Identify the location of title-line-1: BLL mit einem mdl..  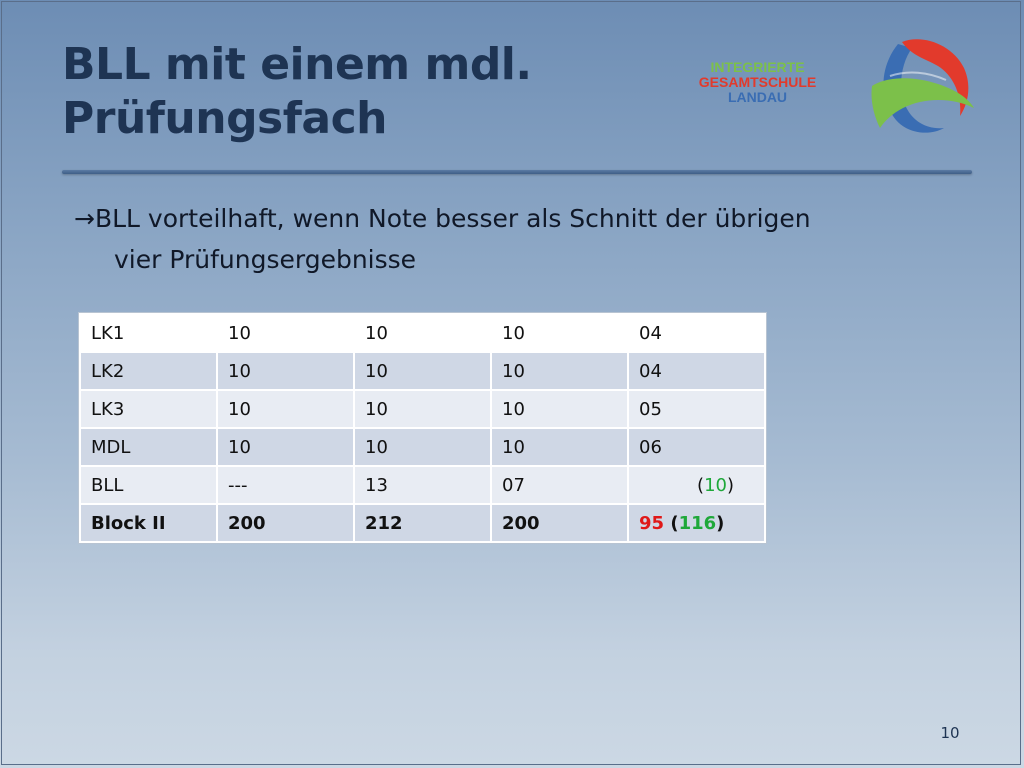
(297, 64).